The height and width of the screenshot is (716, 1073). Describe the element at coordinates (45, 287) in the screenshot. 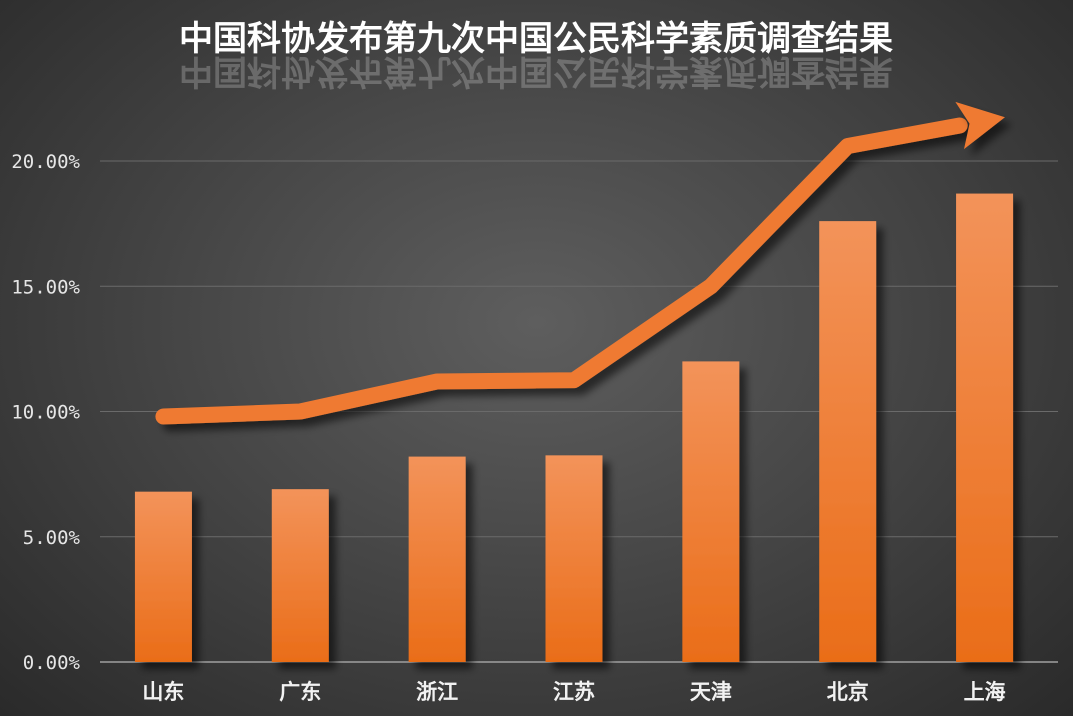

I see `y-tick-label: 15.00%` at that location.